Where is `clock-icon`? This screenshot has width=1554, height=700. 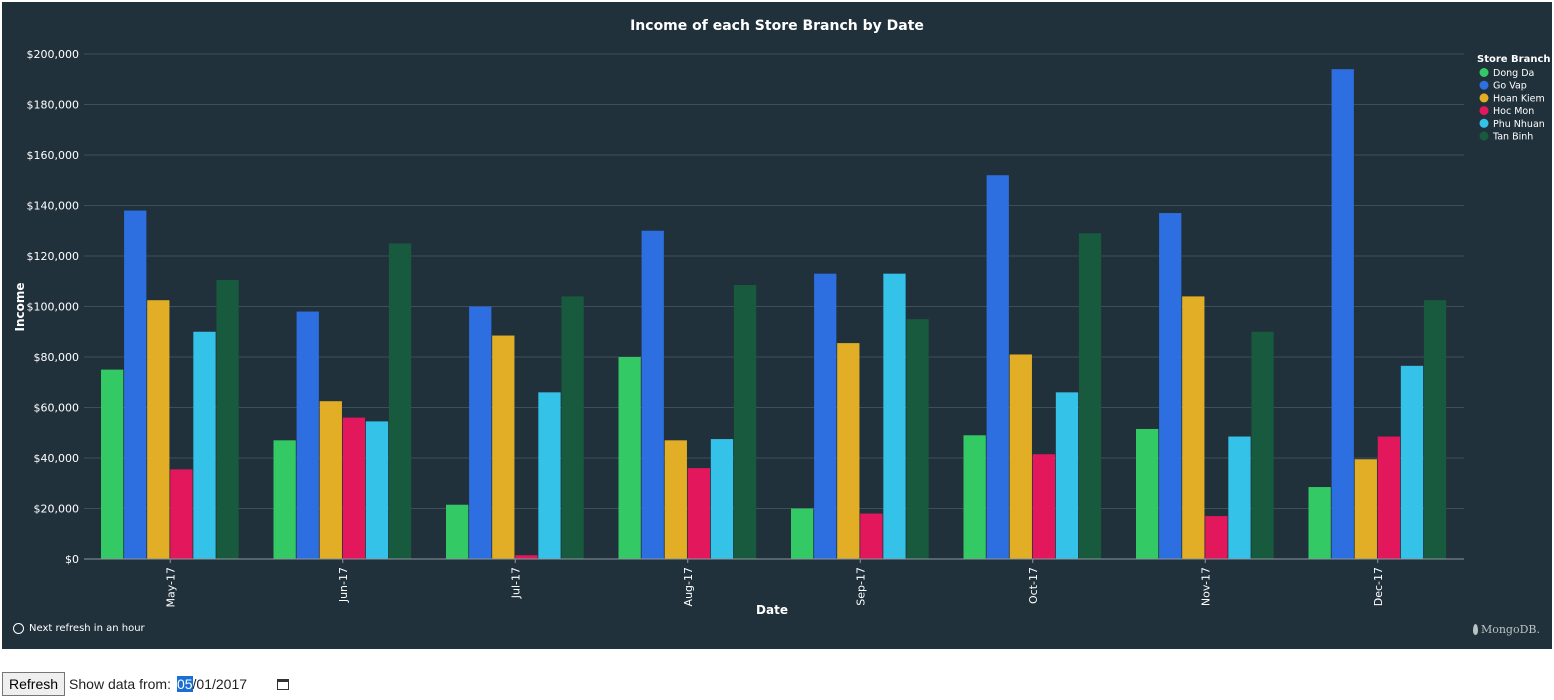 clock-icon is located at coordinates (18, 628).